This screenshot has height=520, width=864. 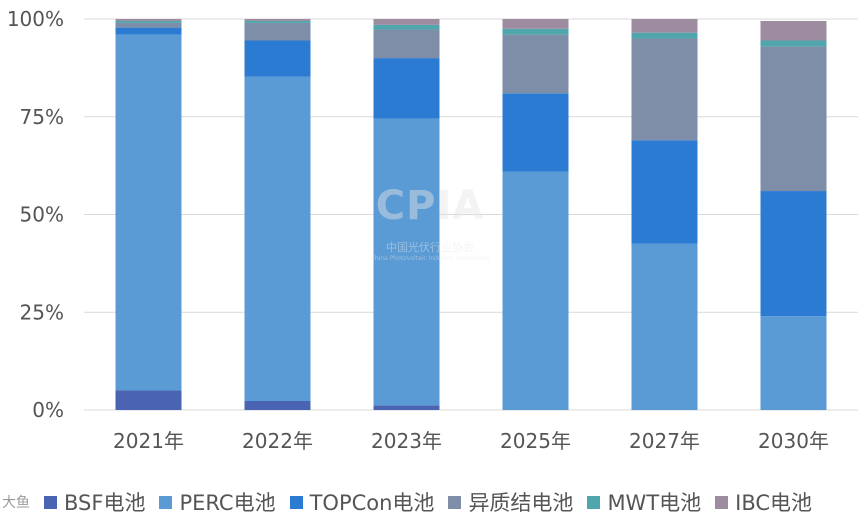 I want to click on legend-label: IBC电池, so click(x=774, y=503).